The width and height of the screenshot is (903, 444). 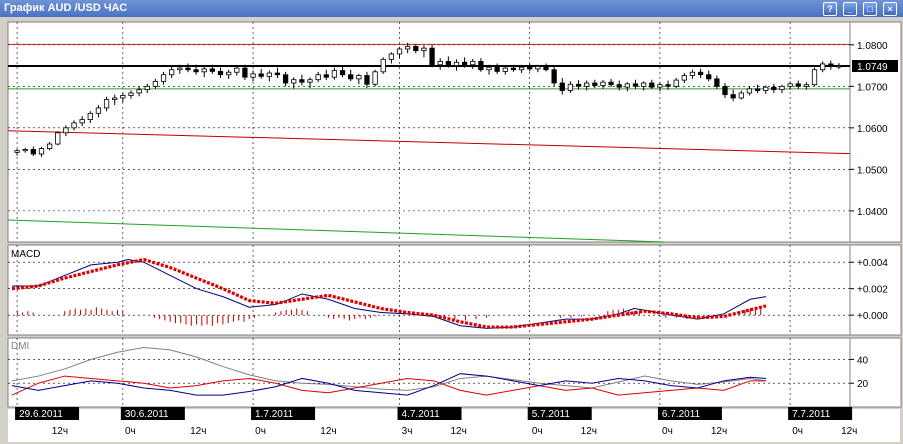 I want to click on trend-line, so click(x=336, y=231).